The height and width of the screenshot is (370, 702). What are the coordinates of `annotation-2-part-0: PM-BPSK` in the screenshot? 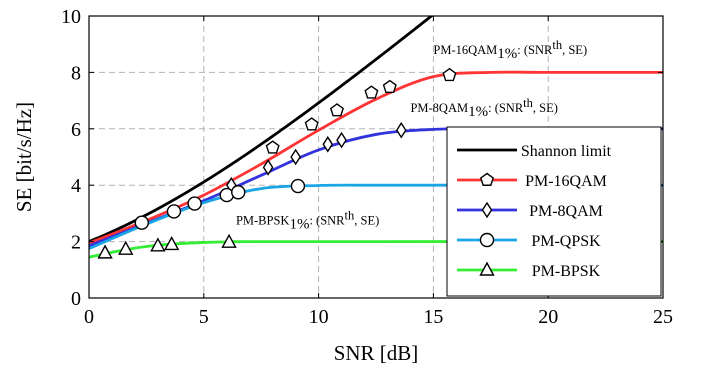 It's located at (263, 221).